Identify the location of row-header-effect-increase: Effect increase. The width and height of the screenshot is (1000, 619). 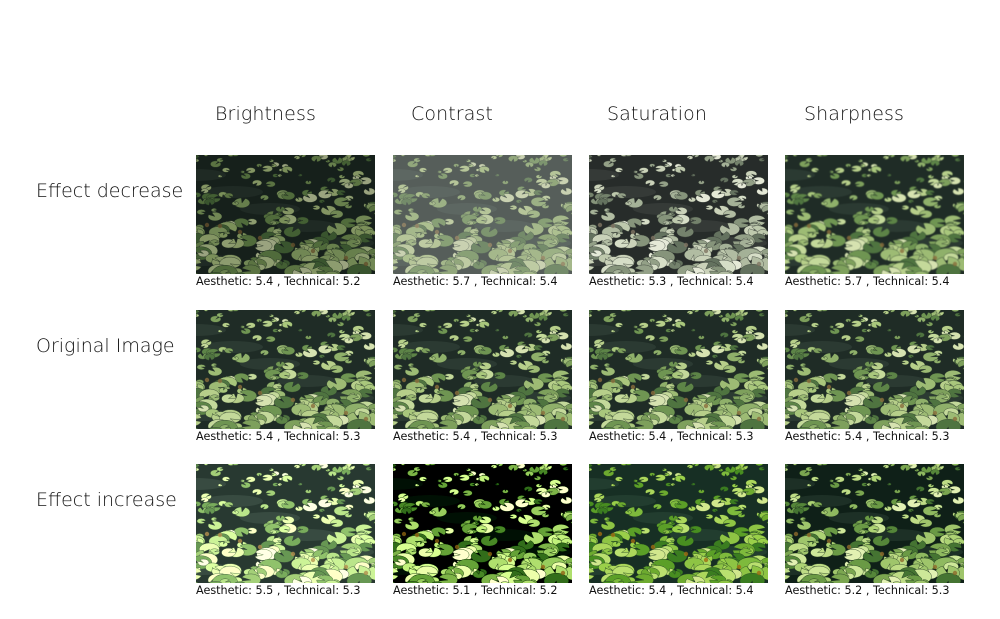
(106, 500).